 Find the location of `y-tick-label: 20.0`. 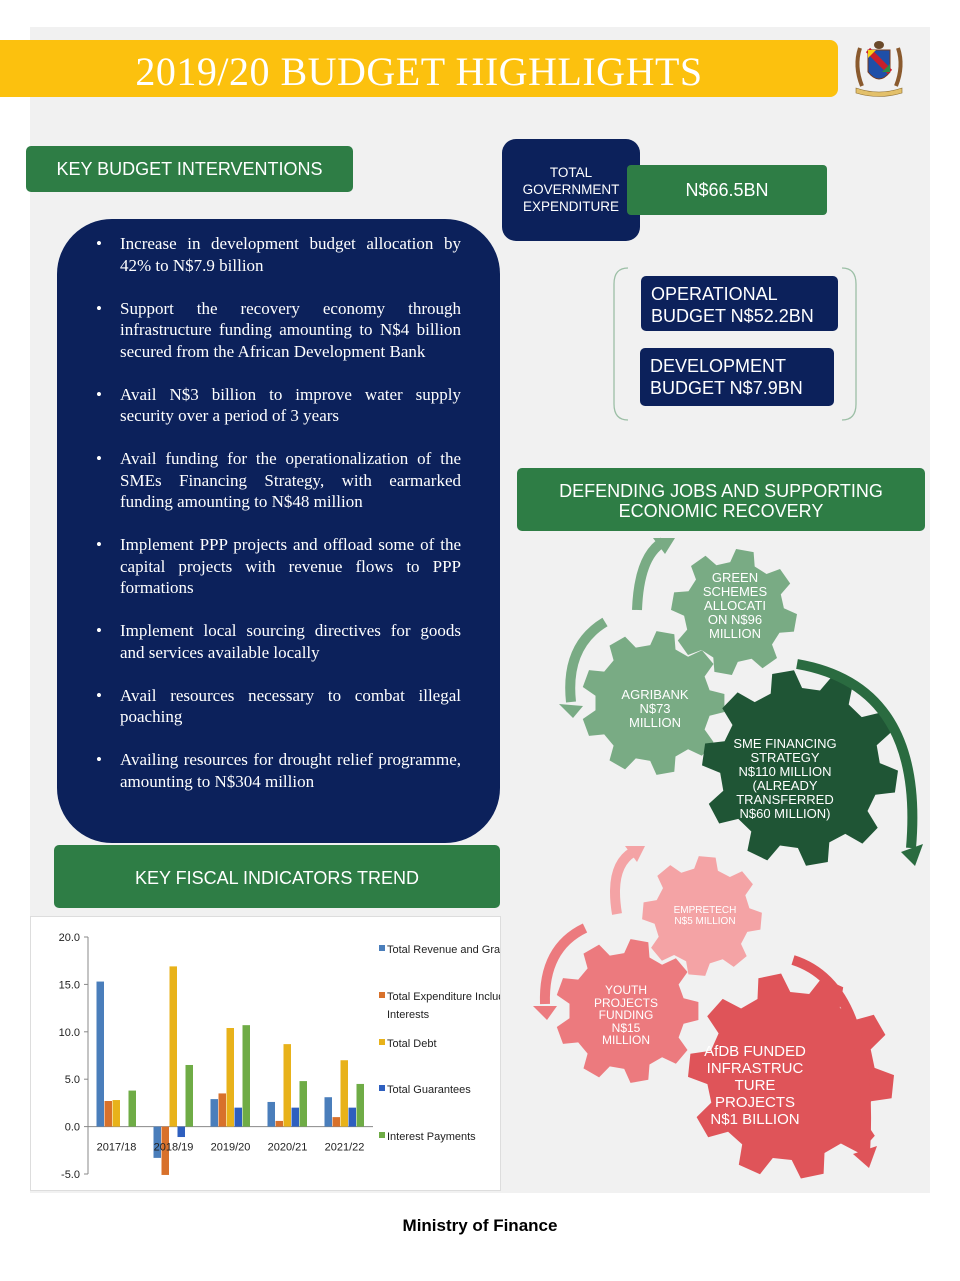

y-tick-label: 20.0 is located at coordinates (69, 938).